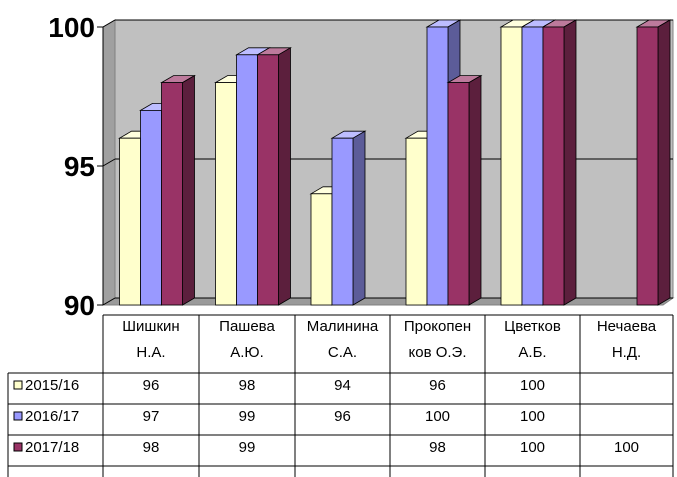 The width and height of the screenshot is (677, 477). Describe the element at coordinates (79, 305) in the screenshot. I see `y-tick-label: 90` at that location.